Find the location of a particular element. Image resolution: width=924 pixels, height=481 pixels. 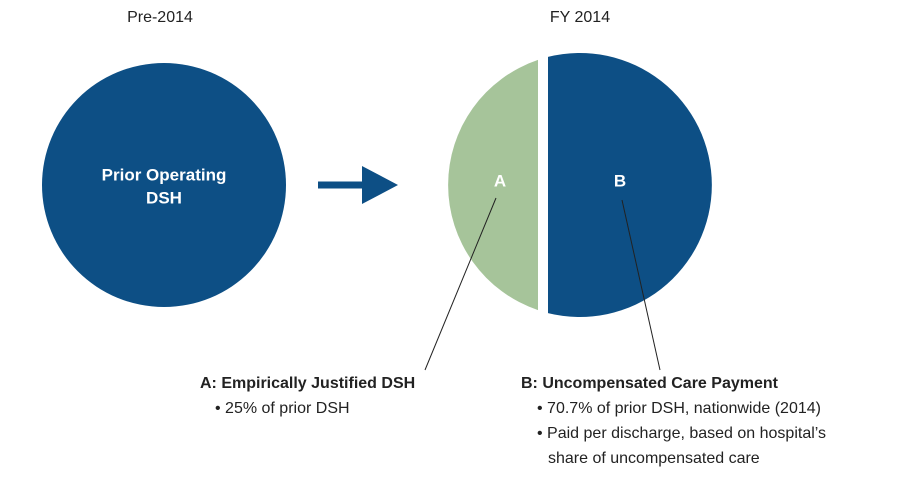

segment-a-label: A is located at coordinates (500, 180).